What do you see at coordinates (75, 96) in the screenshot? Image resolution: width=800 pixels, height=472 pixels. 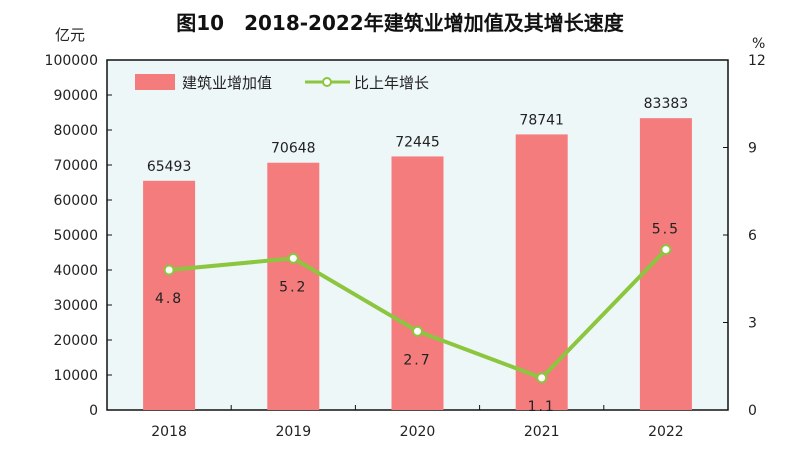 I see `left-tick-label: 90000` at bounding box center [75, 96].